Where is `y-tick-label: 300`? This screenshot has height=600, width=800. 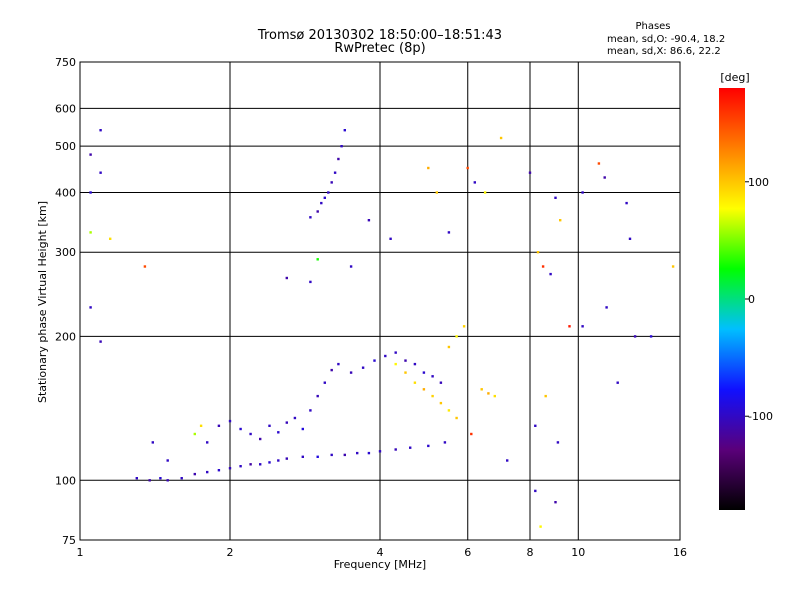
y-tick-label: 300 is located at coordinates (65, 252).